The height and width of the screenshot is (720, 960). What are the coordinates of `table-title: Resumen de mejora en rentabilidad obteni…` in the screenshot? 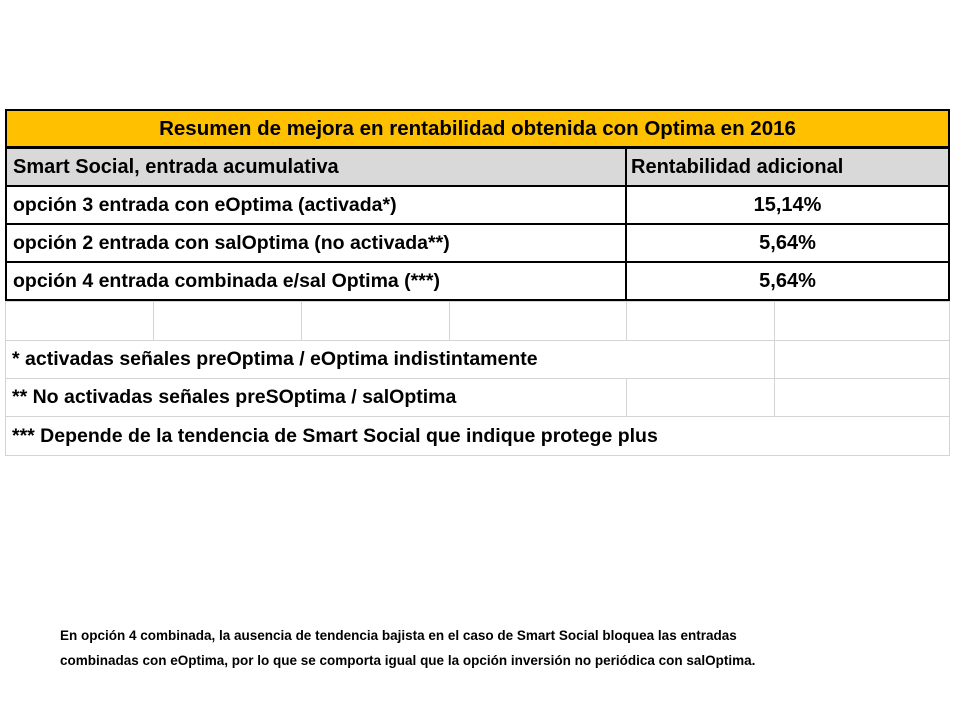 It's located at (477, 128).